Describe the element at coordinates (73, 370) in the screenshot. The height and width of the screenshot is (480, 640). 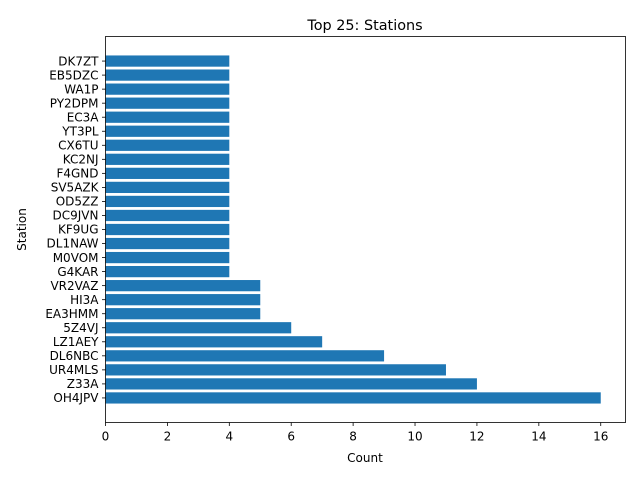
I see `y-tick-label: UR4MLS` at that location.